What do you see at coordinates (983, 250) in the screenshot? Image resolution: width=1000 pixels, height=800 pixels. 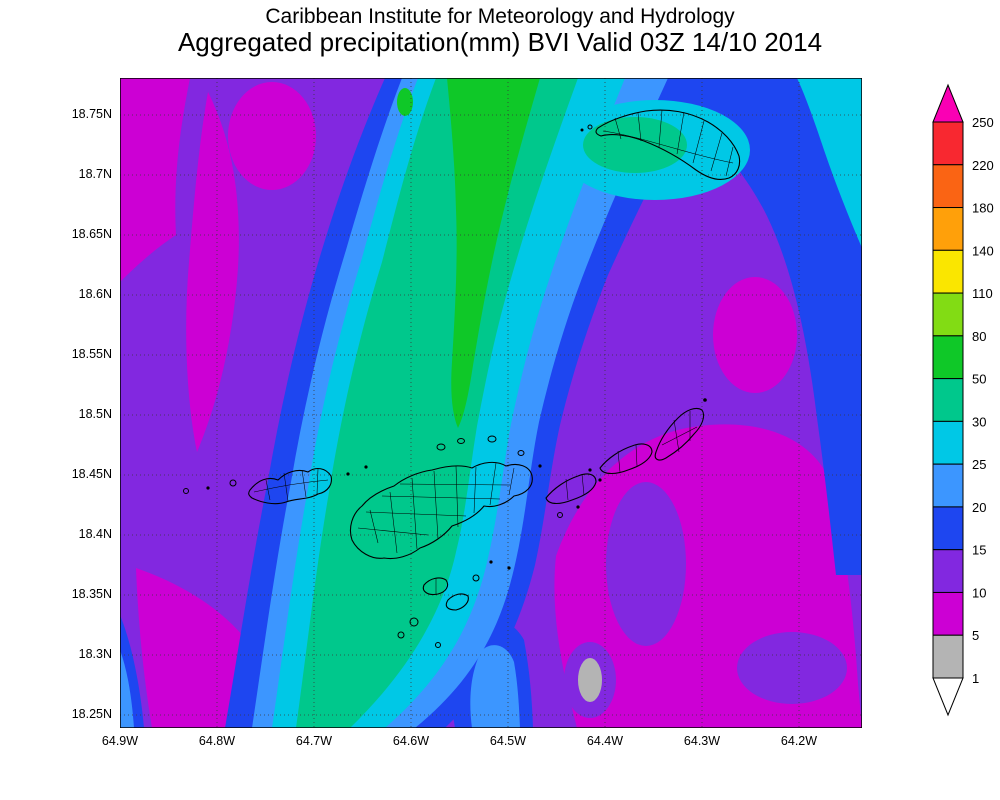 I see `colorbar-level-label: 140` at bounding box center [983, 250].